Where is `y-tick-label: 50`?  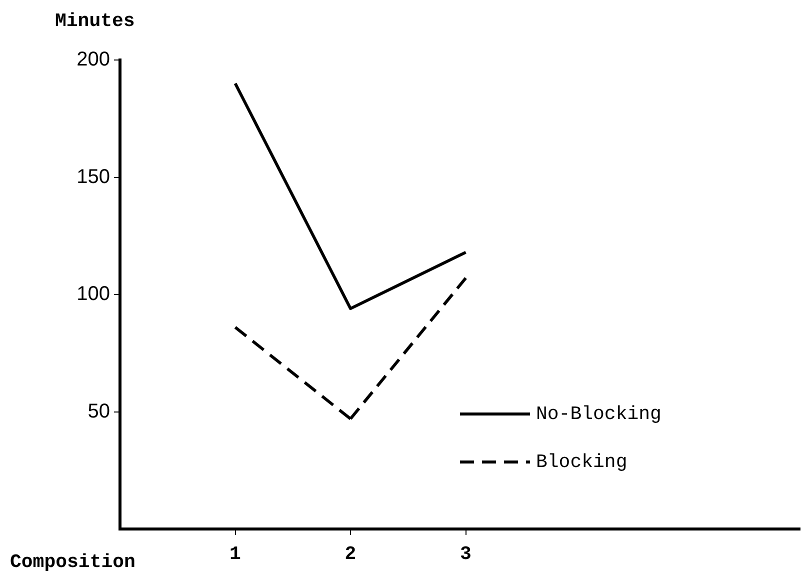 y-tick-label: 50 is located at coordinates (99, 411).